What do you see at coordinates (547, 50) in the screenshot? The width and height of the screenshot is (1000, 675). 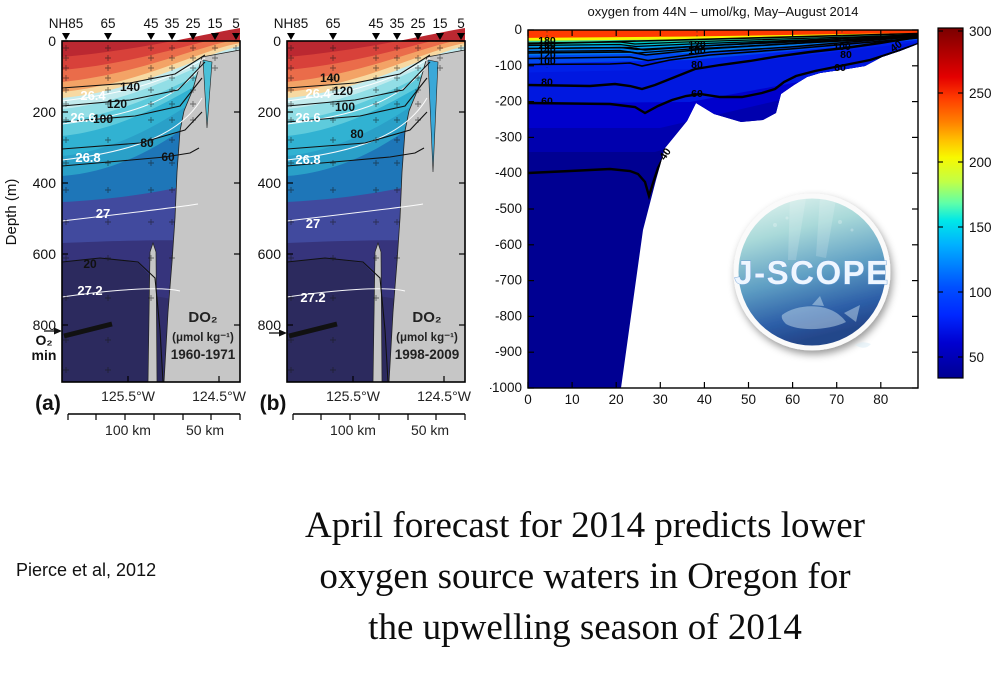 I see `oxygen-contour-label: 140` at bounding box center [547, 50].